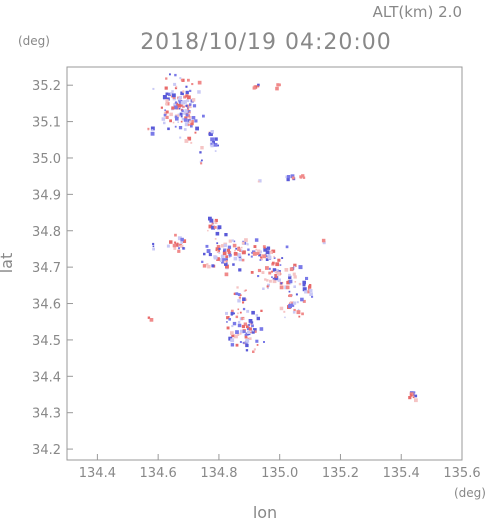  What do you see at coordinates (34, 41) in the screenshot?
I see `y-unit-label: (deg)` at bounding box center [34, 41].